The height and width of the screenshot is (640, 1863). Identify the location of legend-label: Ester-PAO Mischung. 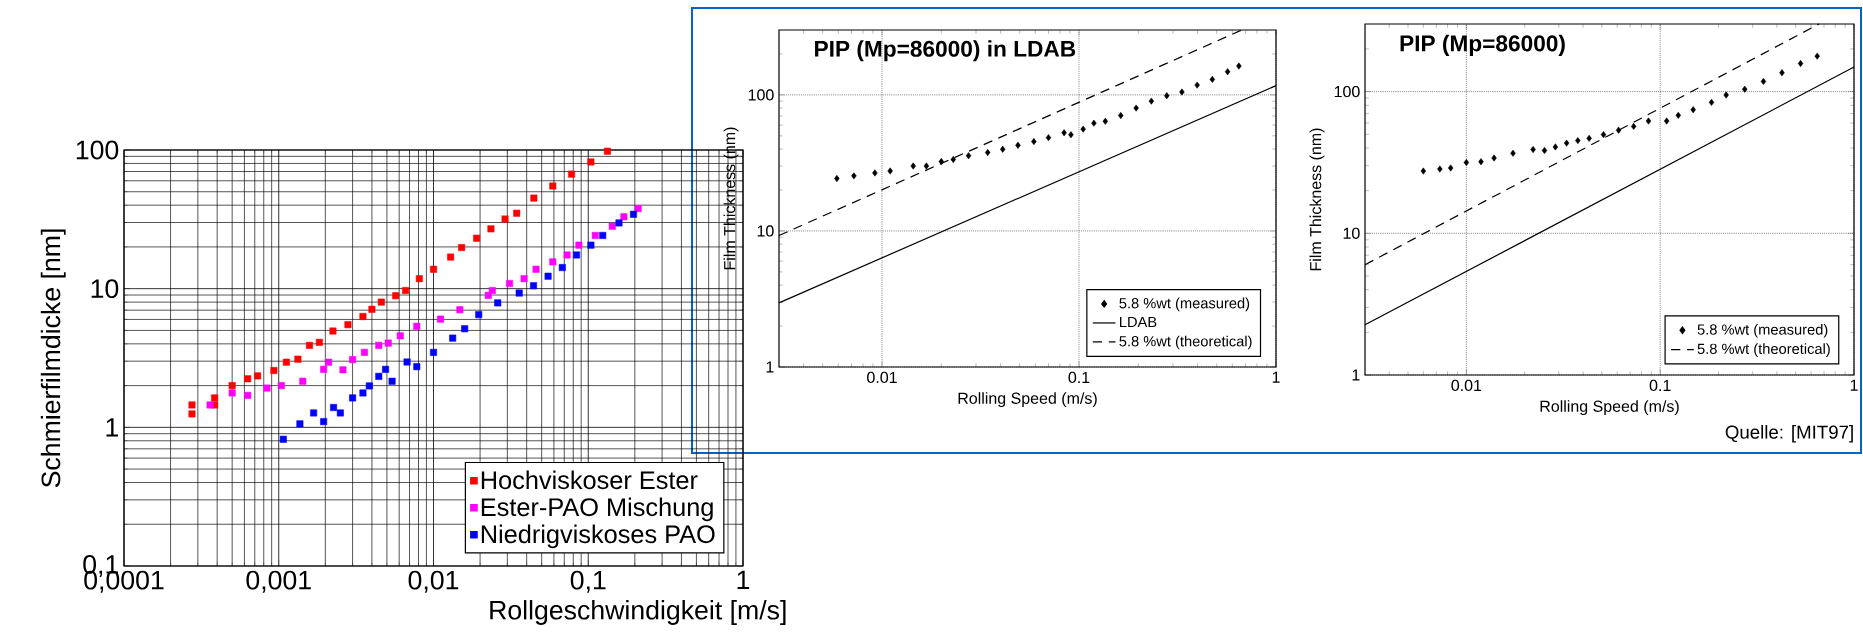
(597, 509).